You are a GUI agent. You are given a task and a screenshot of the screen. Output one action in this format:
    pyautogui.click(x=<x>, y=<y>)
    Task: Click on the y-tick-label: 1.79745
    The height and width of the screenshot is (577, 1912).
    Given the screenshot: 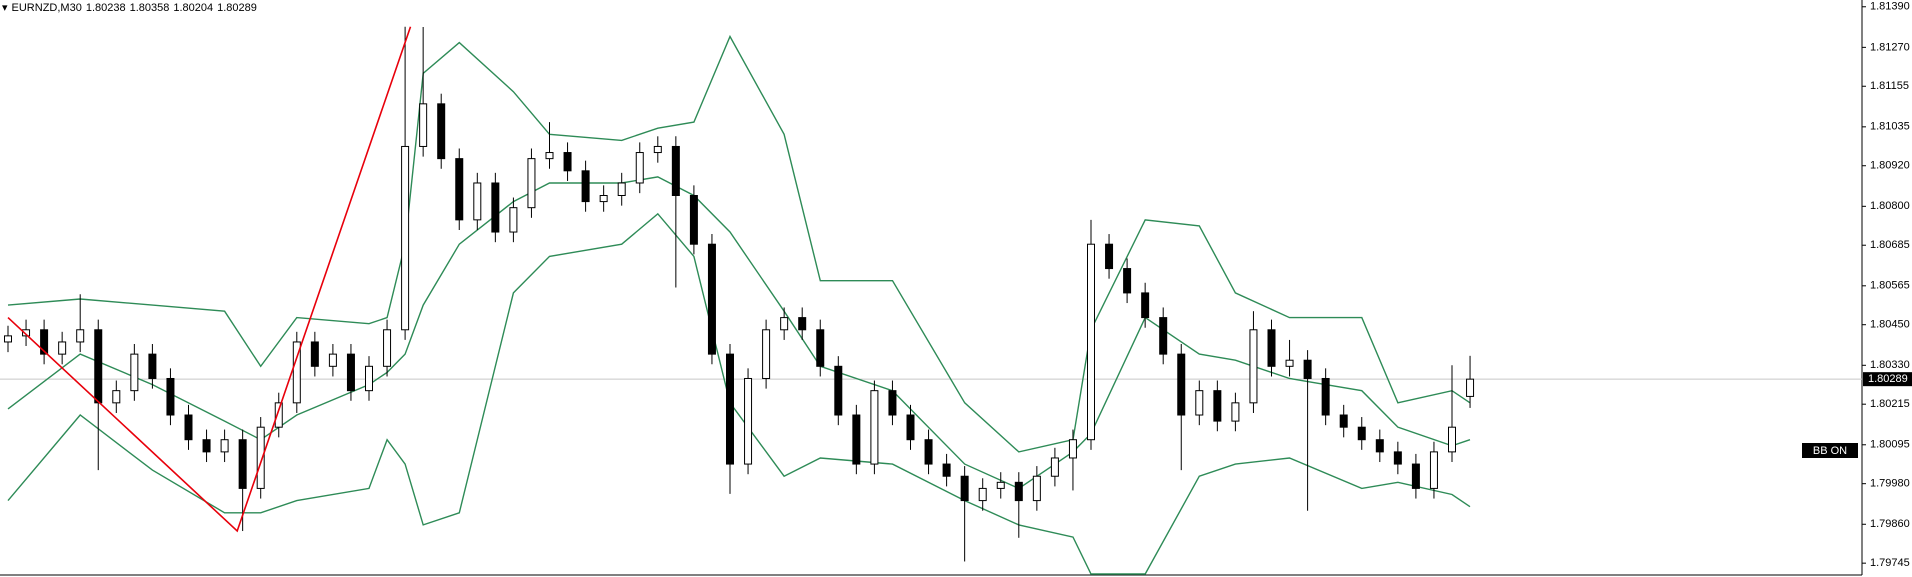 What is the action you would take?
    pyautogui.click(x=1890, y=563)
    